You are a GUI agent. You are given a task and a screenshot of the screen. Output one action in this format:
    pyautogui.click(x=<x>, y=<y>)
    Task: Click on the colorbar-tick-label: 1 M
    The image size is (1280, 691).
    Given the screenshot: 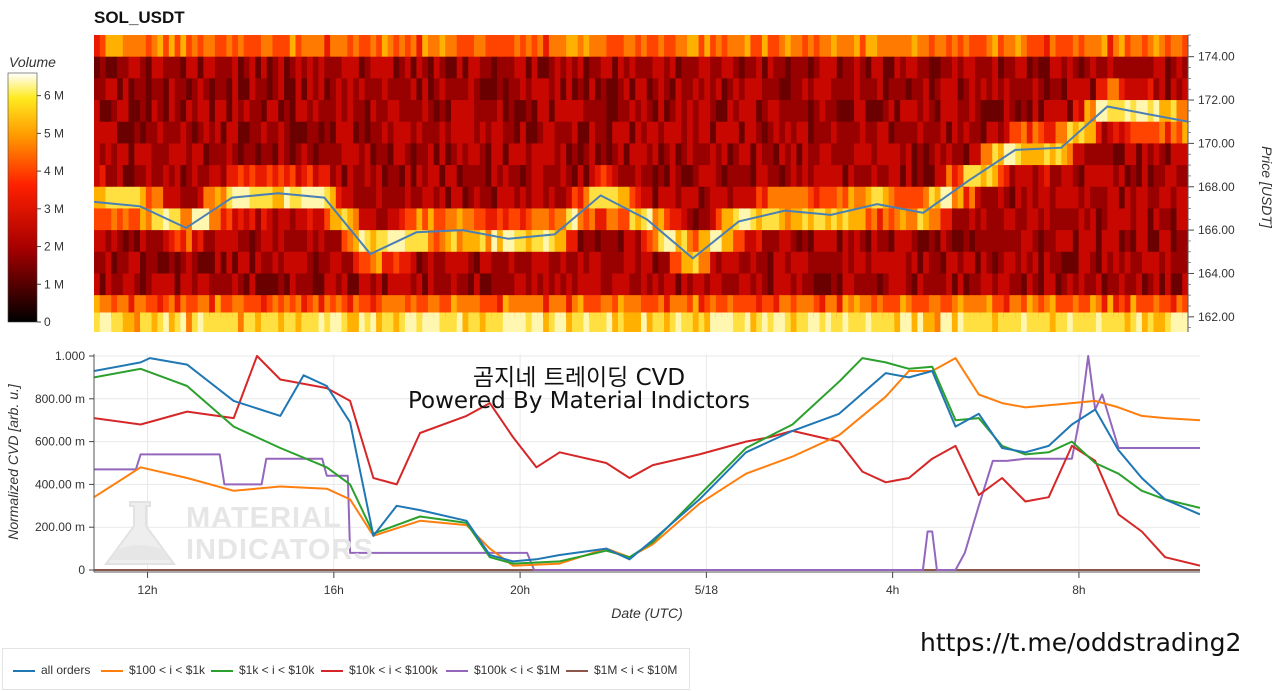 What is the action you would take?
    pyautogui.click(x=54, y=284)
    